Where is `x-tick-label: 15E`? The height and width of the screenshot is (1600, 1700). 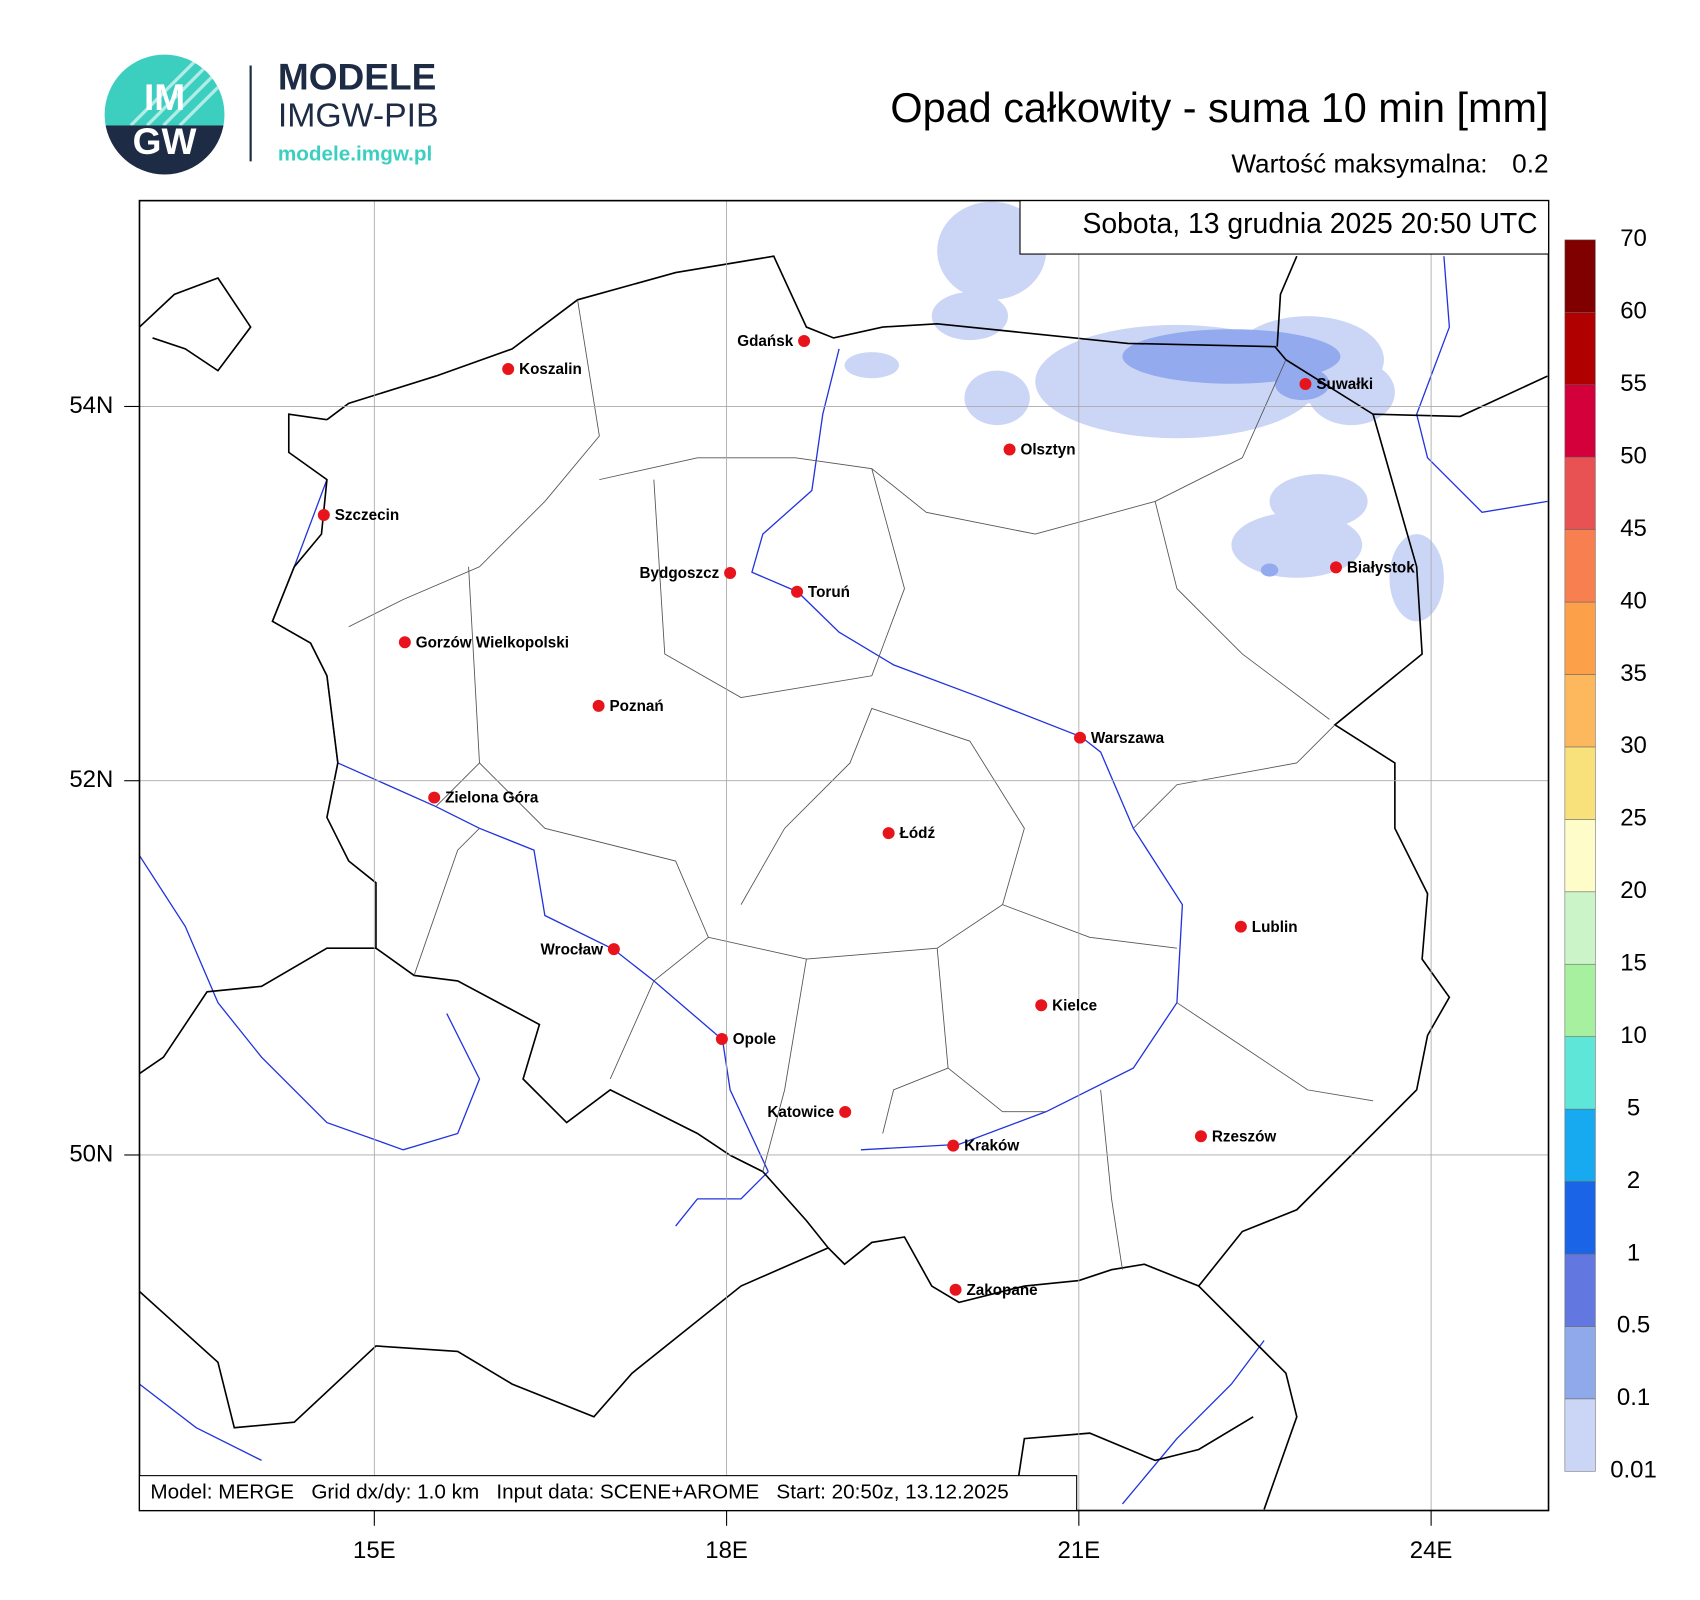 x-tick-label: 15E is located at coordinates (374, 1550).